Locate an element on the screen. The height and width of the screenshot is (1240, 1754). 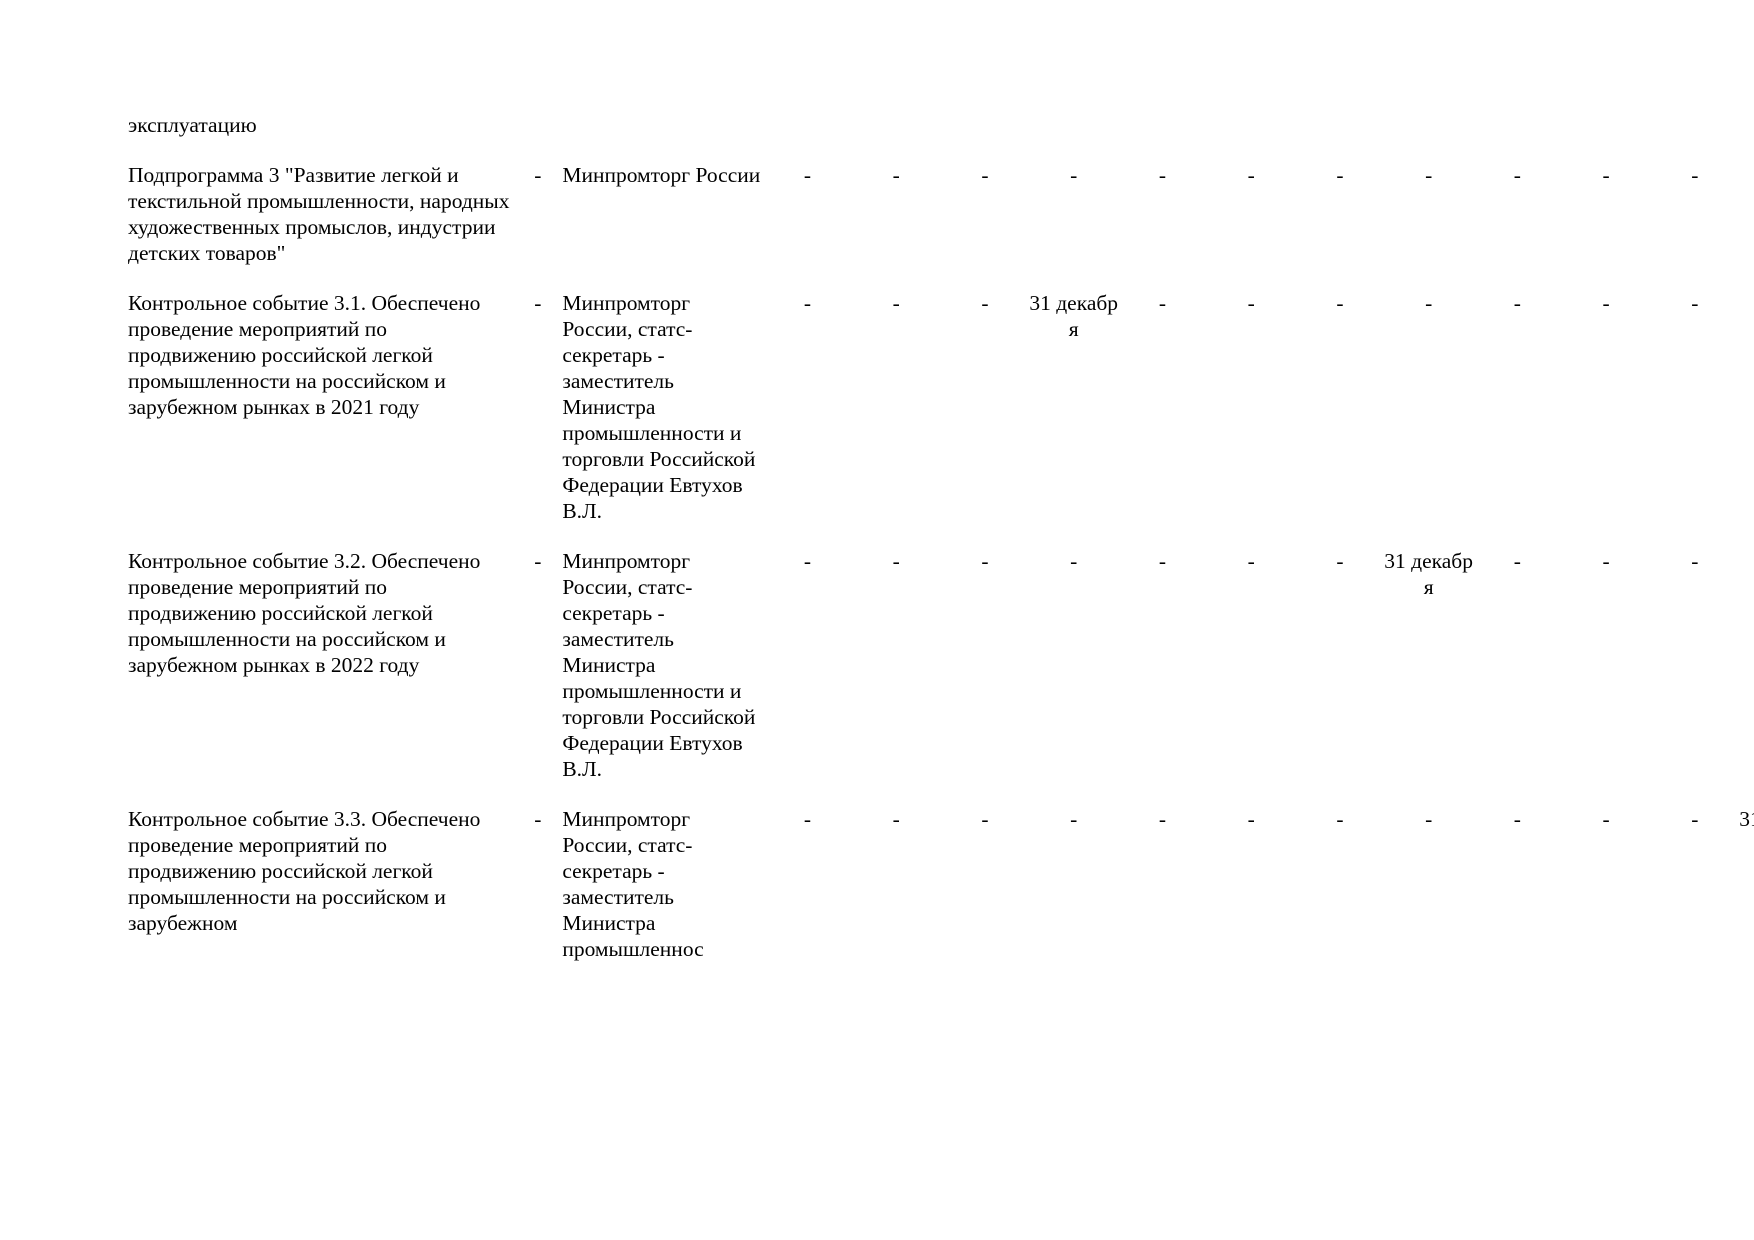
continuation-paragraph: эксплуатацию is located at coordinates (192, 125).